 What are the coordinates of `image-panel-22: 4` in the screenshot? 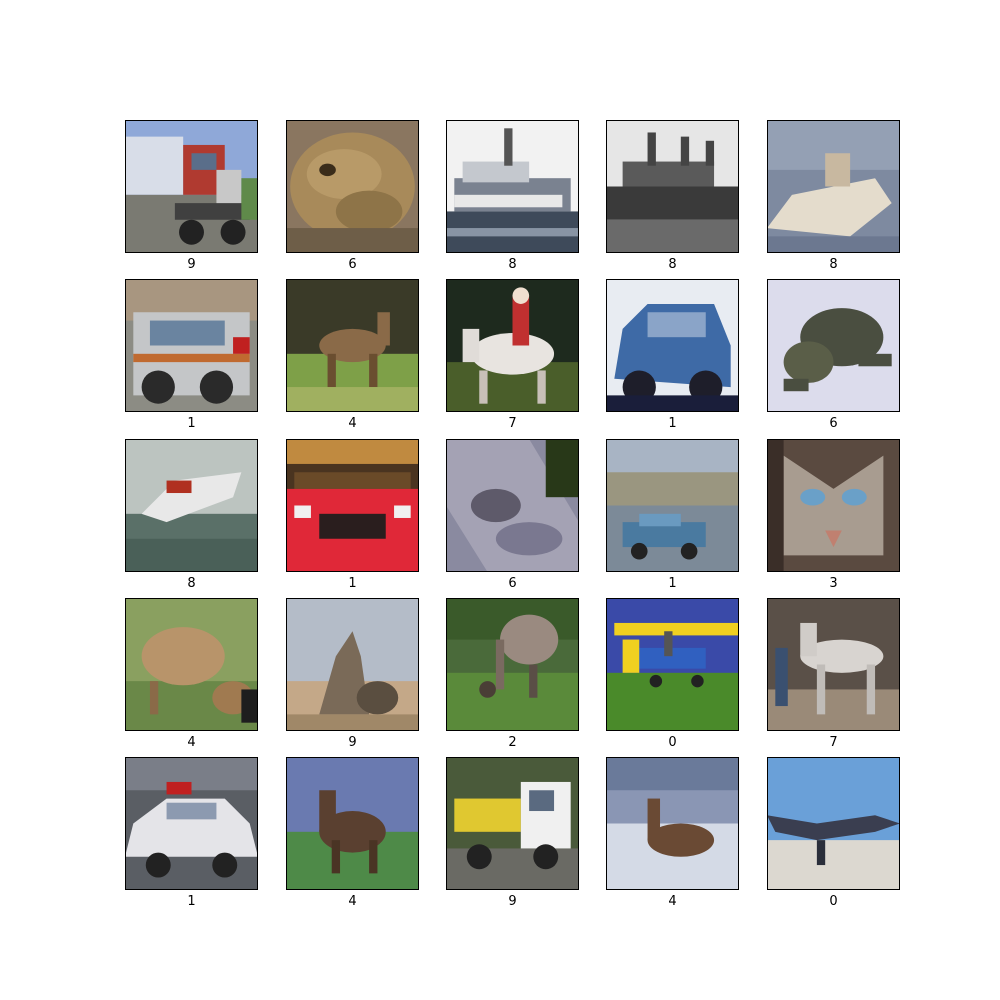 It's located at (352, 833).